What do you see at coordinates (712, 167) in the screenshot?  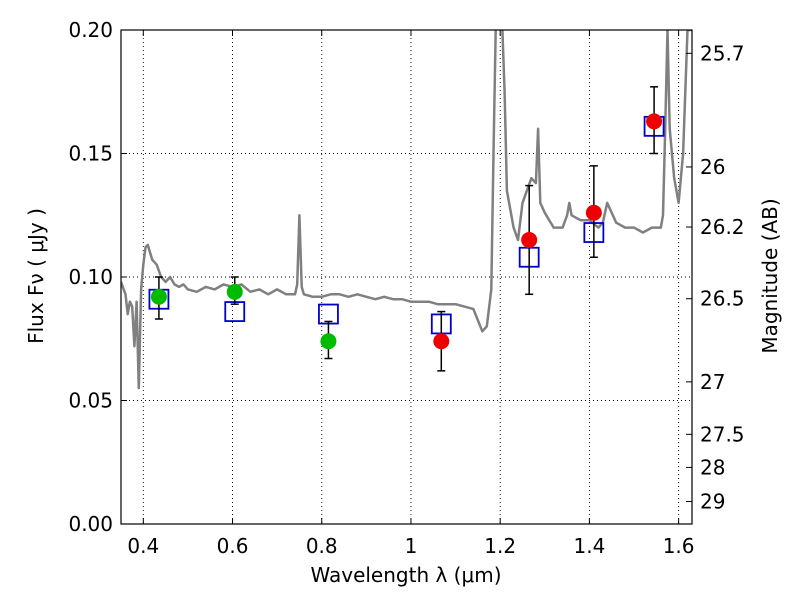 I see `mag-tick-label: 26` at bounding box center [712, 167].